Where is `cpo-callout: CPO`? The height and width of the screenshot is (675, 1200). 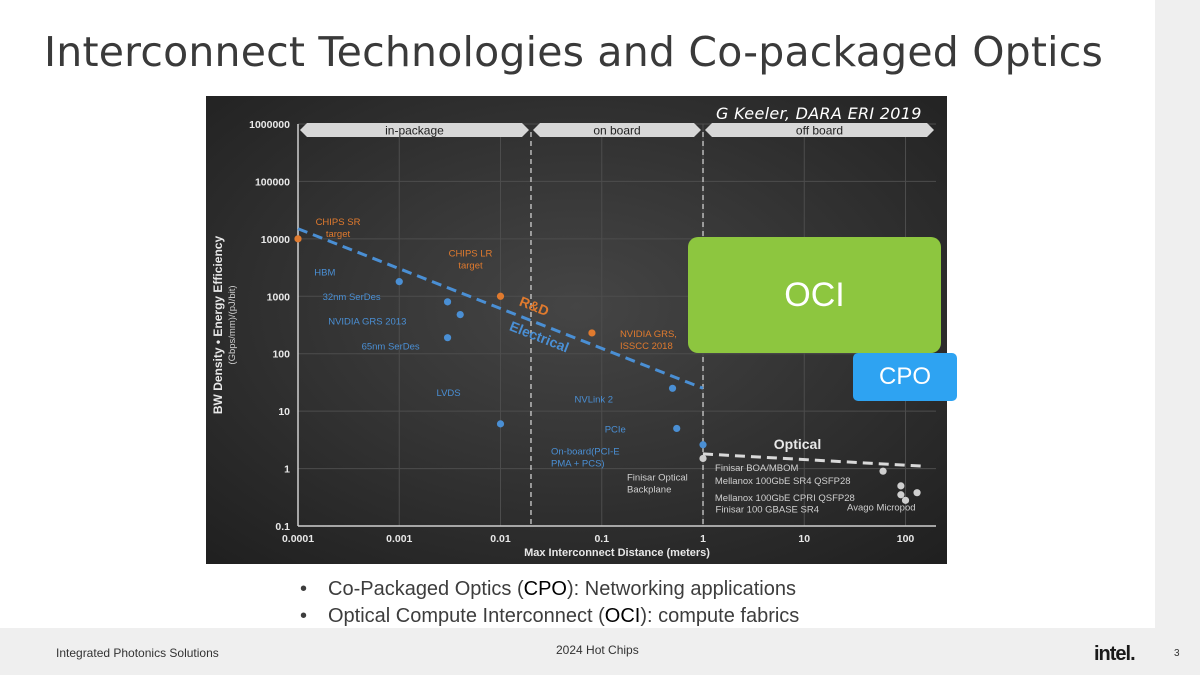
cpo-callout: CPO is located at coordinates (905, 377).